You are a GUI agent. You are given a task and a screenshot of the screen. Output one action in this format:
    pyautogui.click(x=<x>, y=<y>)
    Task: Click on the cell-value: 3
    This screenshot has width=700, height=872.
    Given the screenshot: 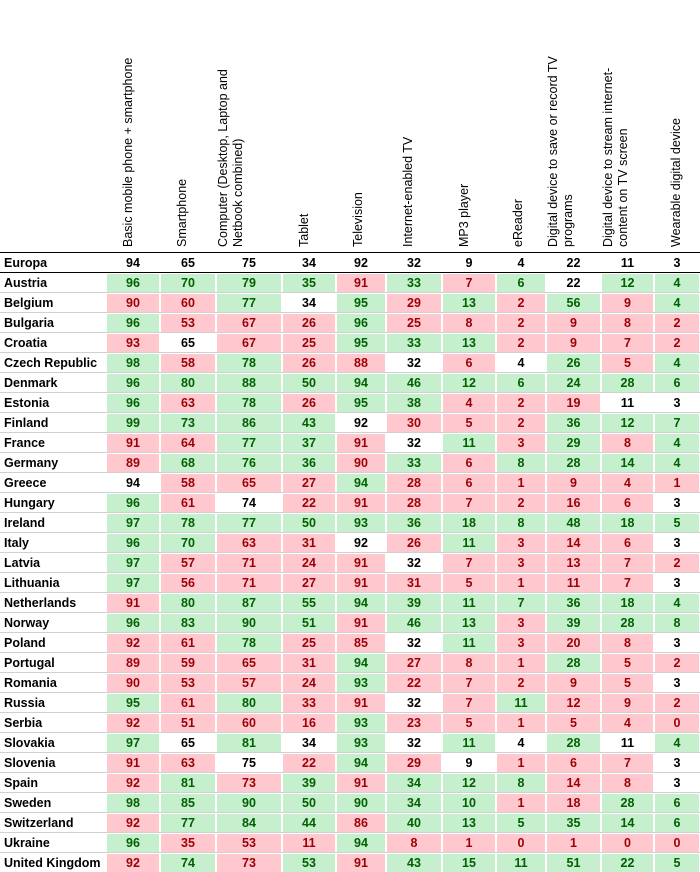 What is the action you would take?
    pyautogui.click(x=521, y=563)
    